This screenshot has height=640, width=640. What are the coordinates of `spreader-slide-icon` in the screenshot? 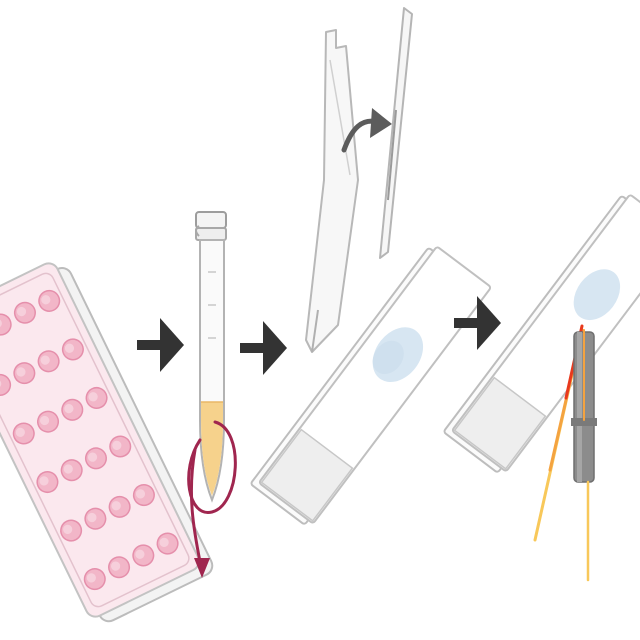 It's located at (396, 133).